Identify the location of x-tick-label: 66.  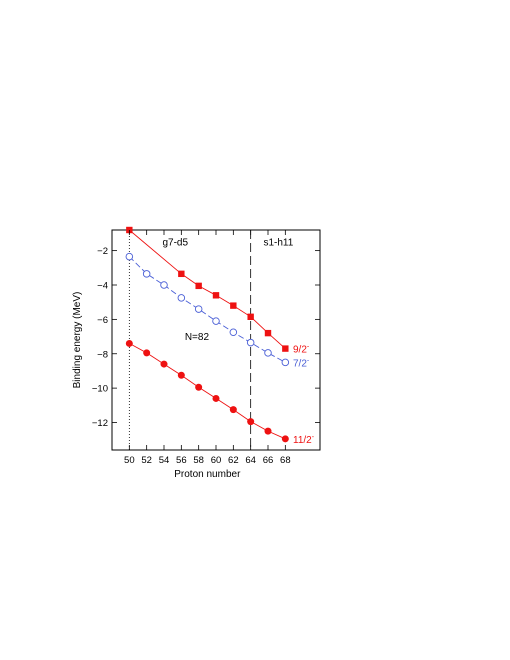
(268, 460).